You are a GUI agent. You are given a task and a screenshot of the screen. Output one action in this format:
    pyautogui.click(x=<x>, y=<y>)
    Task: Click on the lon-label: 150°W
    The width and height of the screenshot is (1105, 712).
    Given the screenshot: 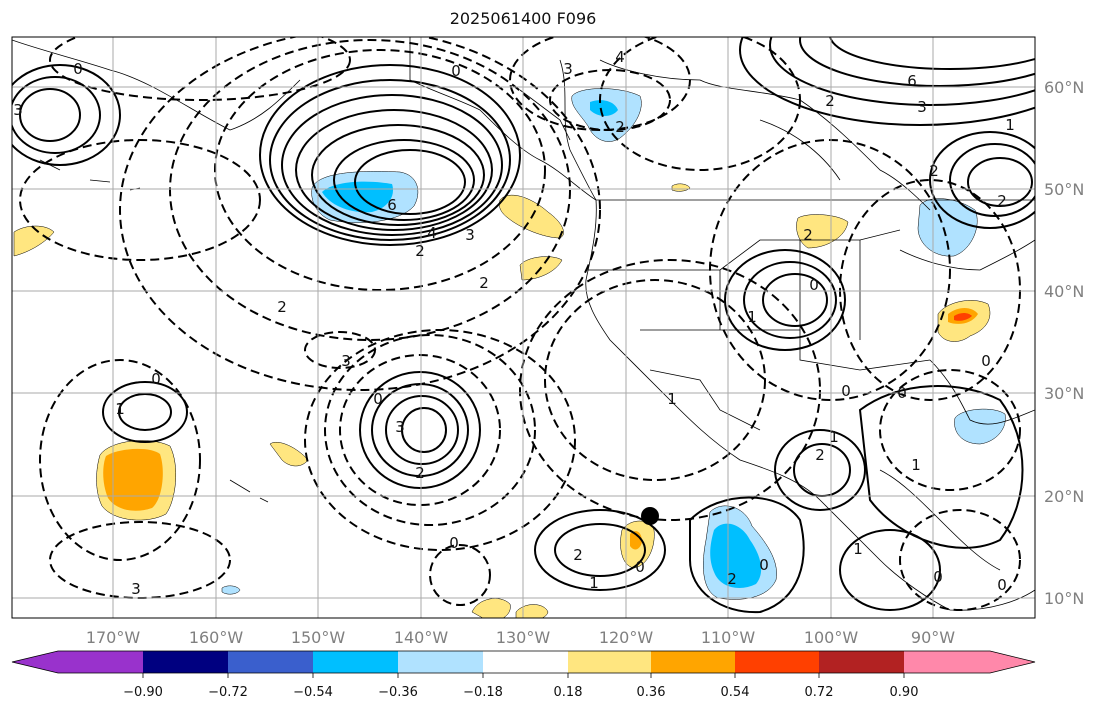 What is the action you would take?
    pyautogui.click(x=318, y=637)
    